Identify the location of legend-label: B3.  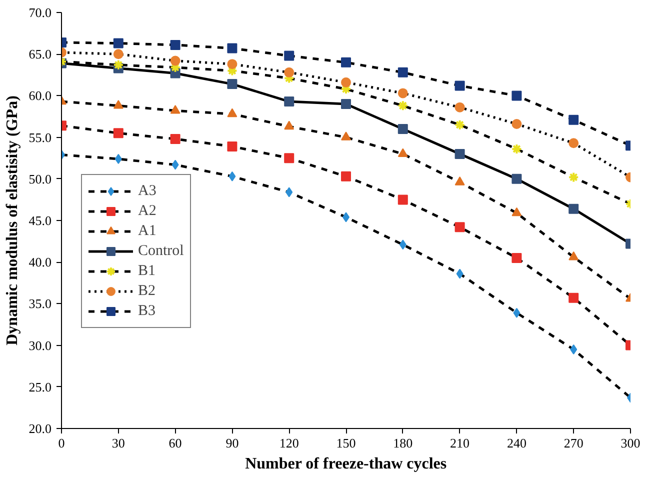
(147, 311).